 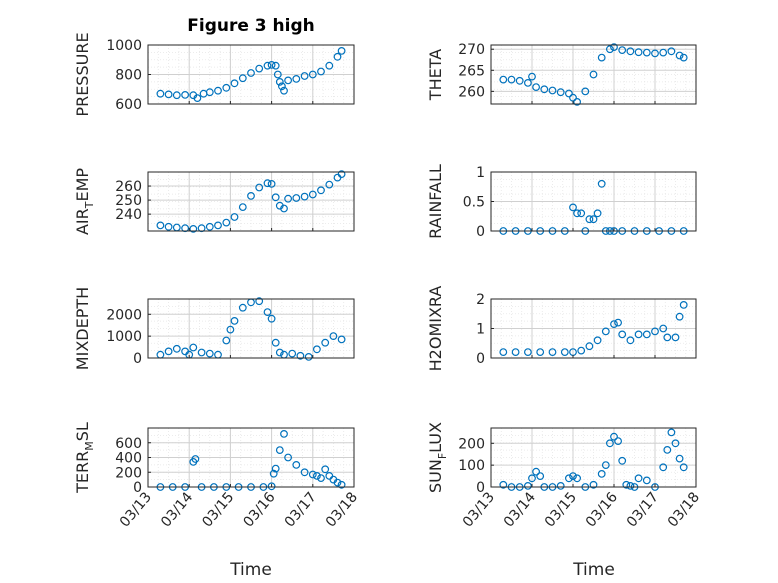 What do you see at coordinates (602, 509) in the screenshot?
I see `x-tick-label: 03/16` at bounding box center [602, 509].